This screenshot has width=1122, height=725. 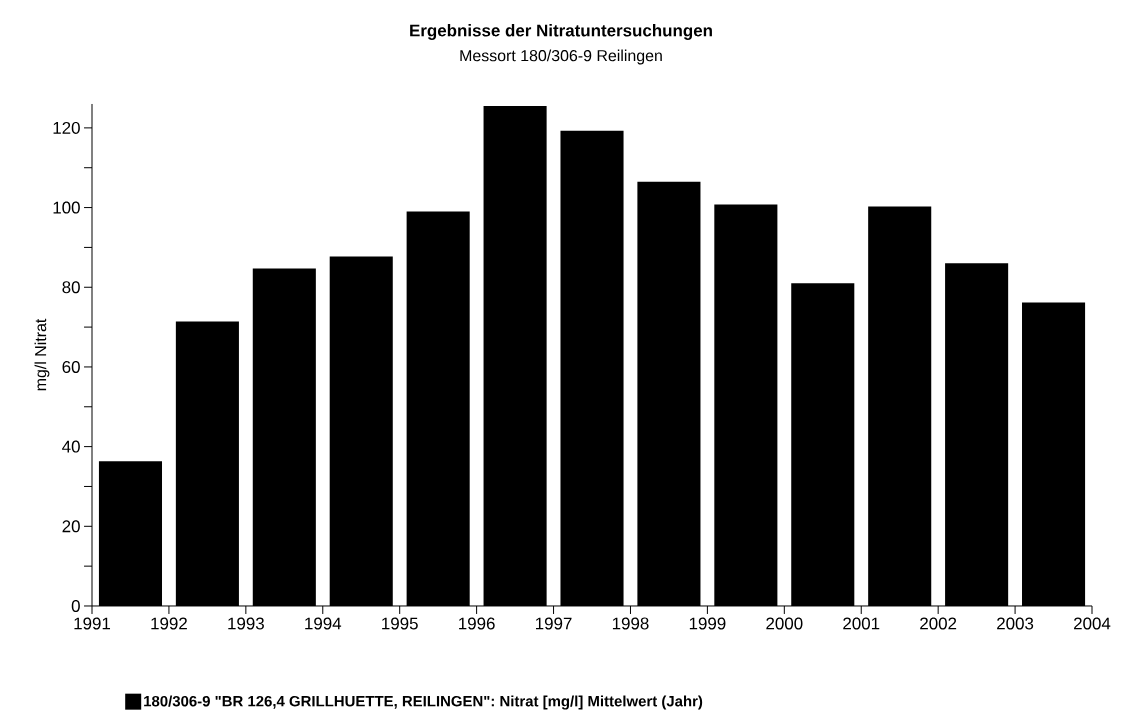 I want to click on x-tick-label: 2003, so click(x=1015, y=623).